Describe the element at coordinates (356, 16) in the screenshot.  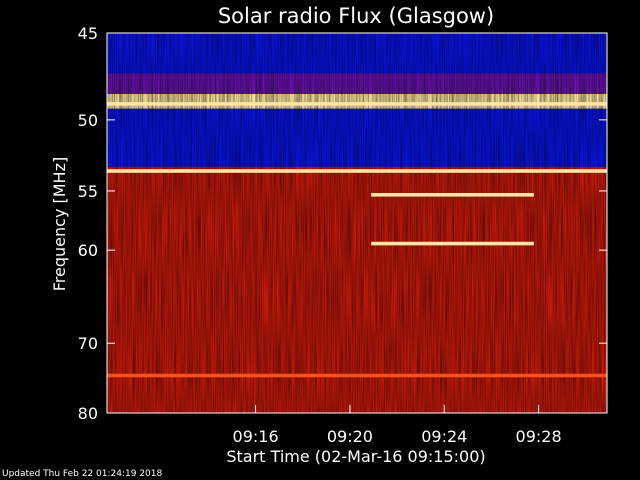
I see `chart-title: Solar radio Flux (Glasgow)` at that location.